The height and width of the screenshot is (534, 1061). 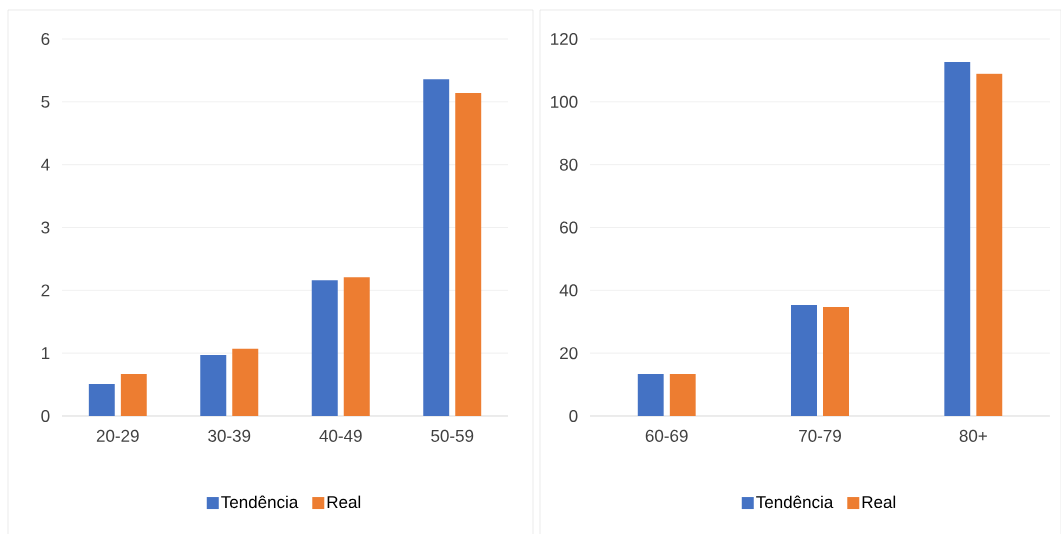 I want to click on x-tick-label: 40-49, so click(x=340, y=435).